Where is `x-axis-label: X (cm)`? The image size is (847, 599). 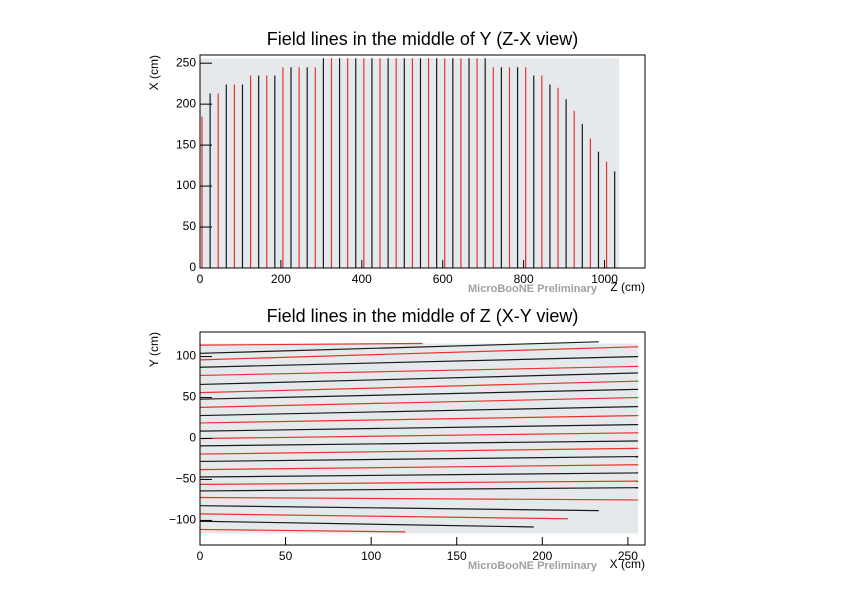 x-axis-label: X (cm) is located at coordinates (627, 564).